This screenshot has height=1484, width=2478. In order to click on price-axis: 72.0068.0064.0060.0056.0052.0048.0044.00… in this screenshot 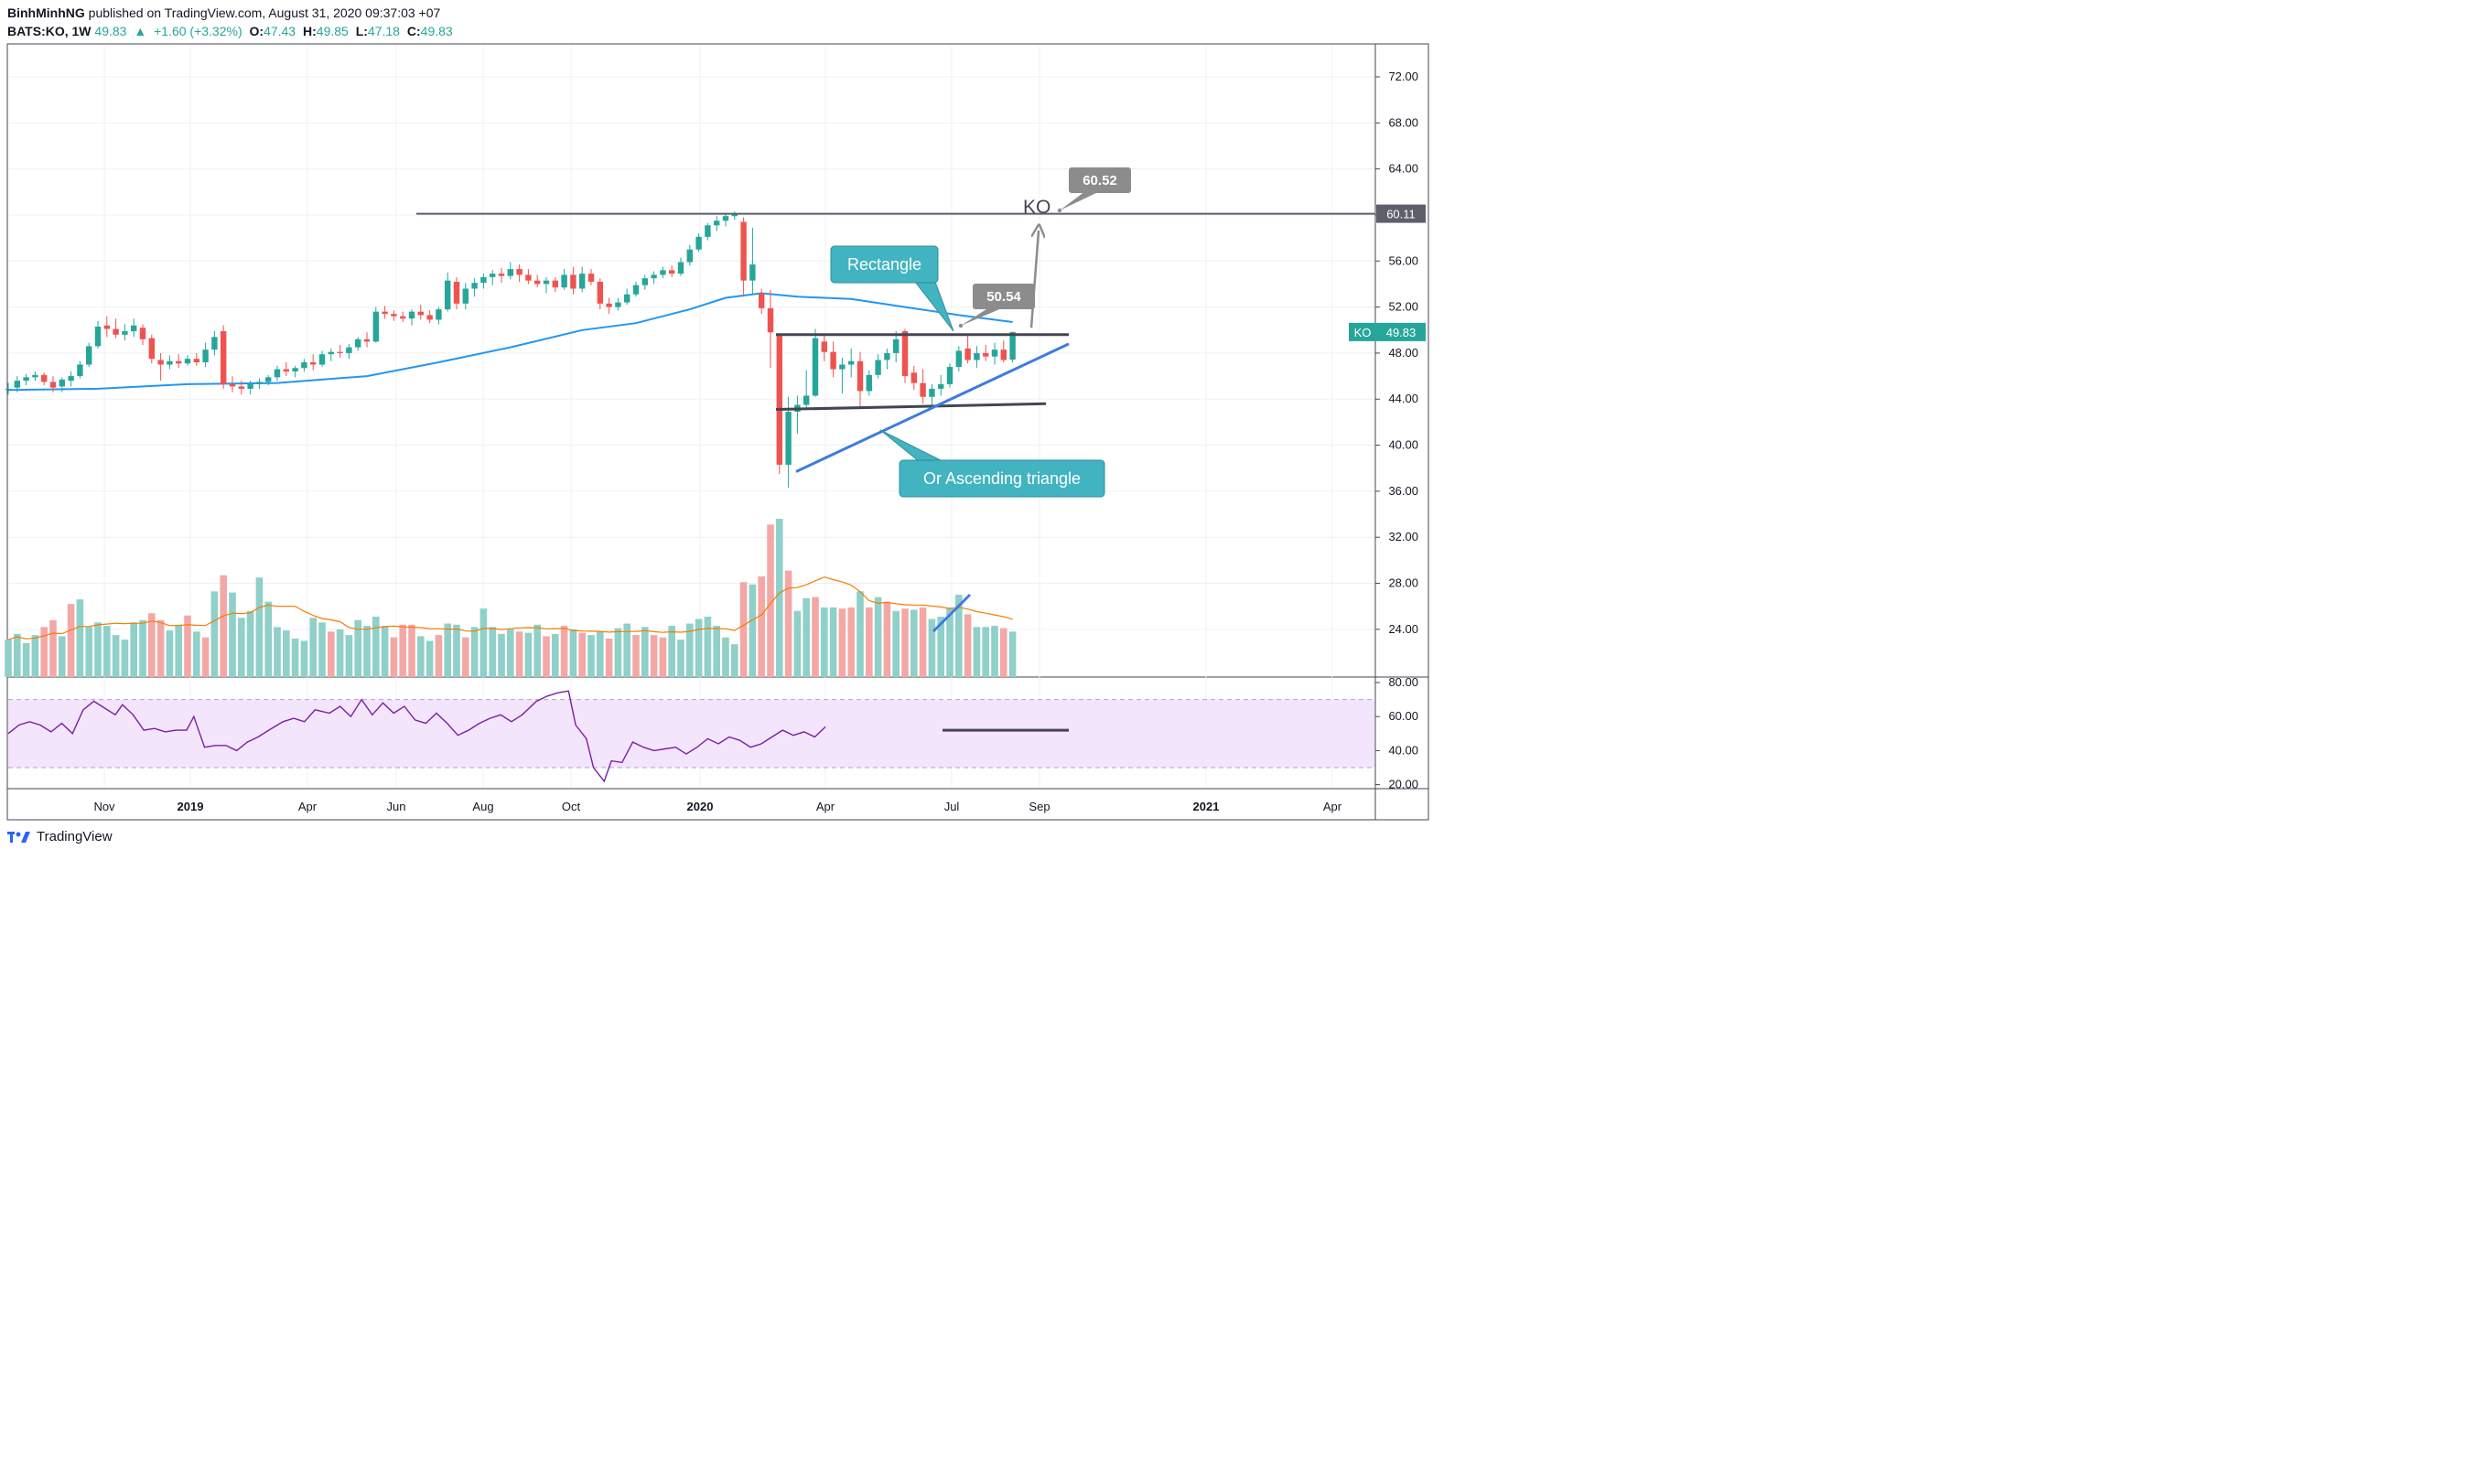, I will do `click(1397, 353)`.